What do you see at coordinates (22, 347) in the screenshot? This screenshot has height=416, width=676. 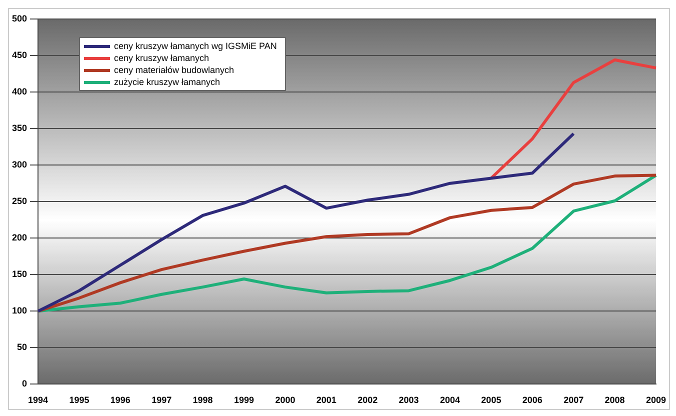 I see `y-tick-label: 50` at bounding box center [22, 347].